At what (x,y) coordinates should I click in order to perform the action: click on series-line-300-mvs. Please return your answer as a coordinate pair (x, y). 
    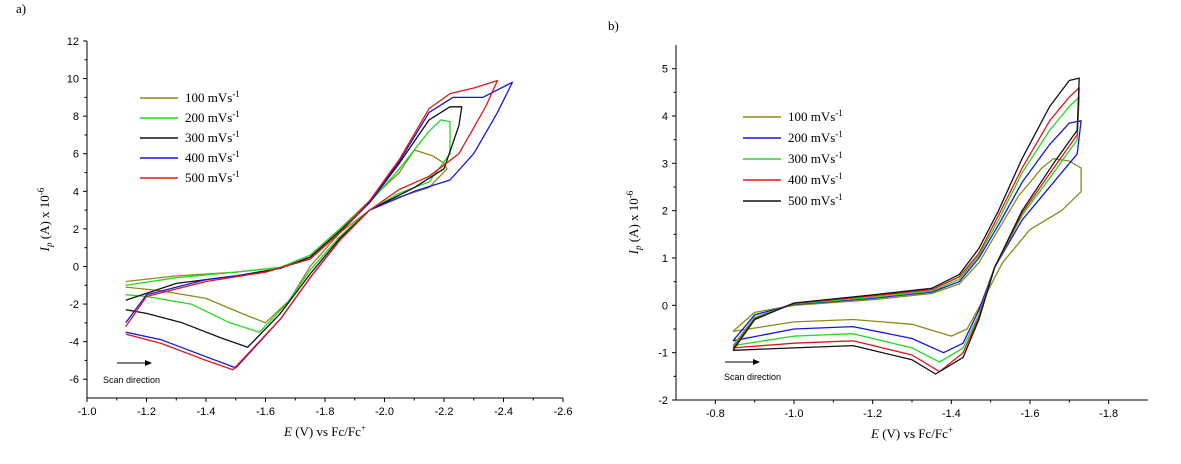
    Looking at the image, I should click on (294, 227).